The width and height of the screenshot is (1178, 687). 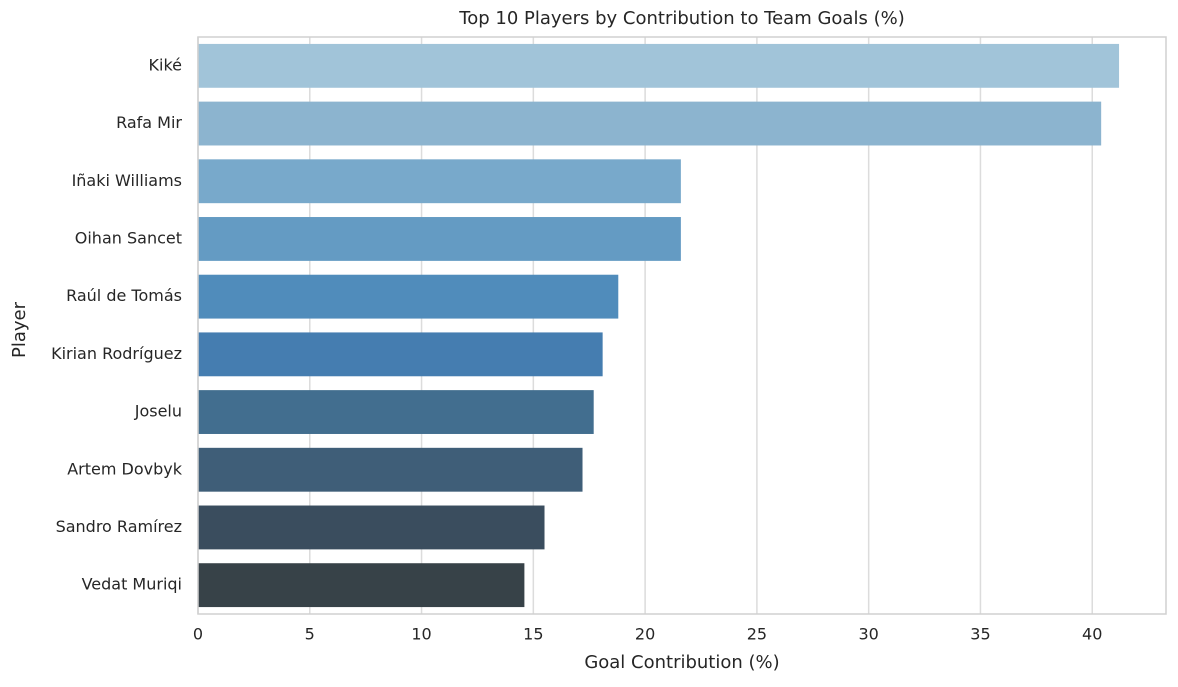 What do you see at coordinates (681, 662) in the screenshot?
I see `x-axis-label: Goal Contribution (%)` at bounding box center [681, 662].